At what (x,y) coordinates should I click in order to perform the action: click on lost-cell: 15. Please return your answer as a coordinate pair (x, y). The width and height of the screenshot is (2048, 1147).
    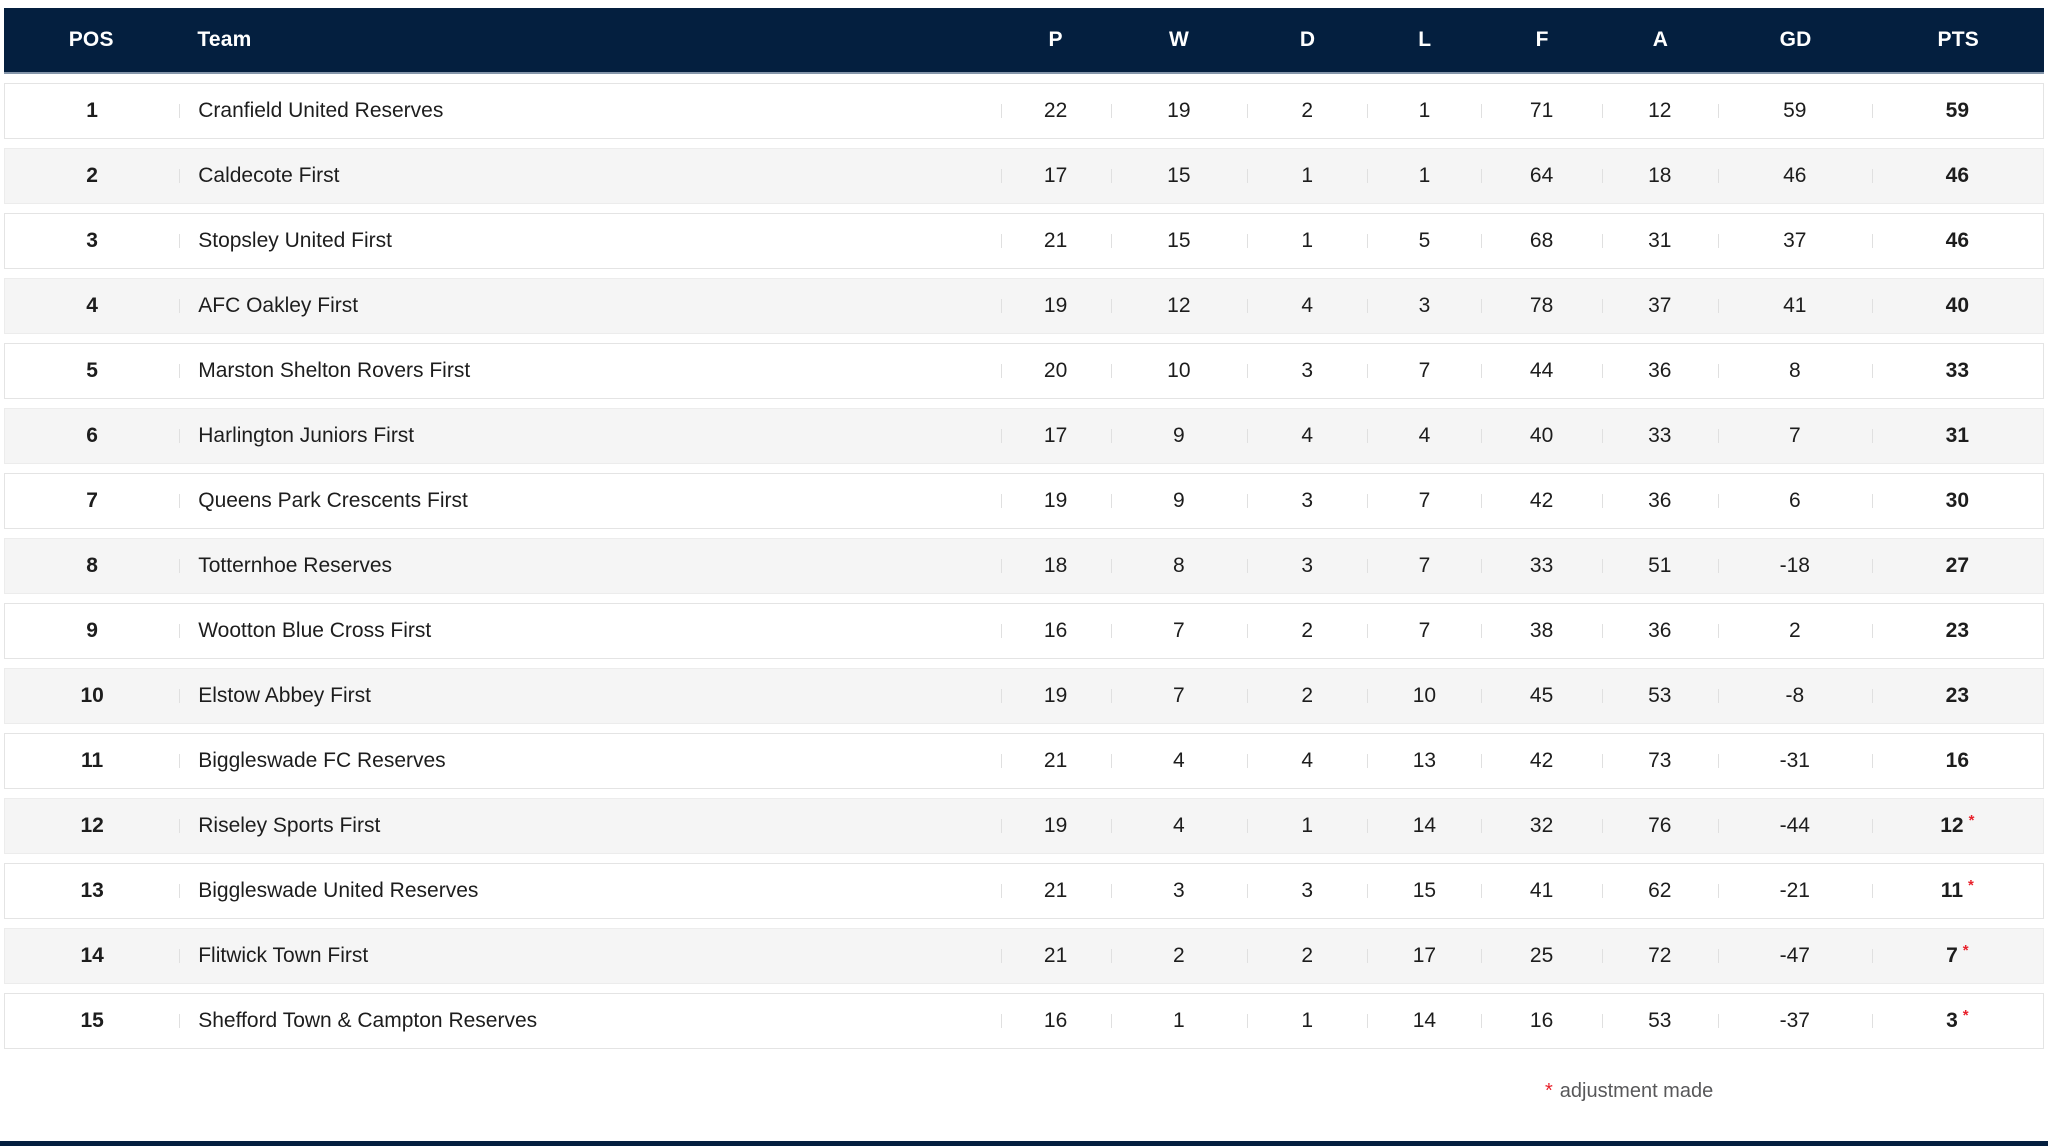
    Looking at the image, I should click on (1424, 891).